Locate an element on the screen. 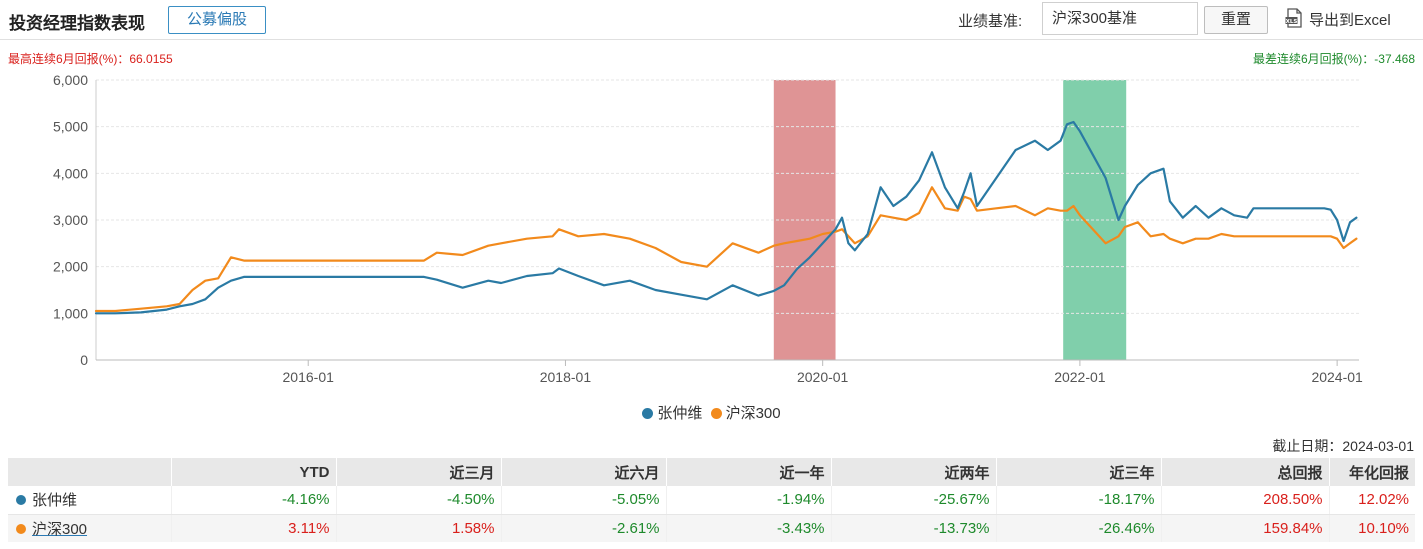 The height and width of the screenshot is (549, 1423). y-tick-label: 3,000 is located at coordinates (70, 220).